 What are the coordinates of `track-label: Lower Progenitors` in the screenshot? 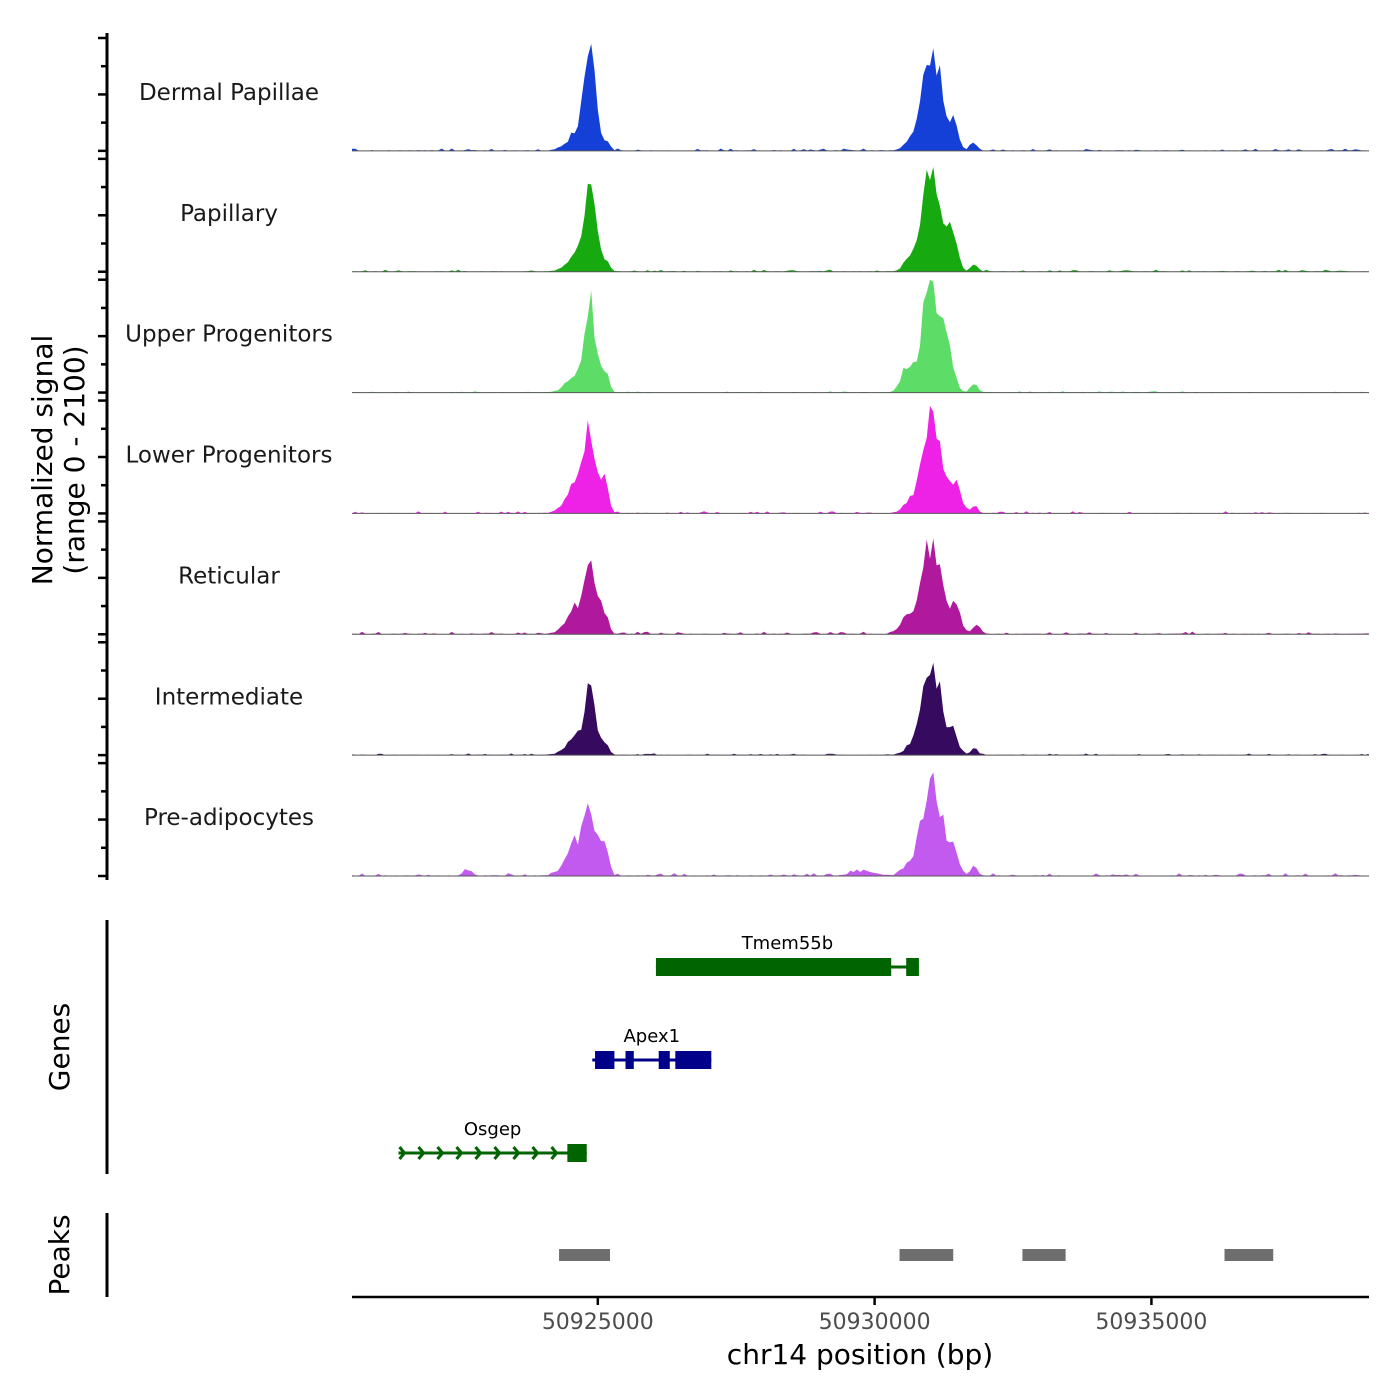 It's located at (229, 456).